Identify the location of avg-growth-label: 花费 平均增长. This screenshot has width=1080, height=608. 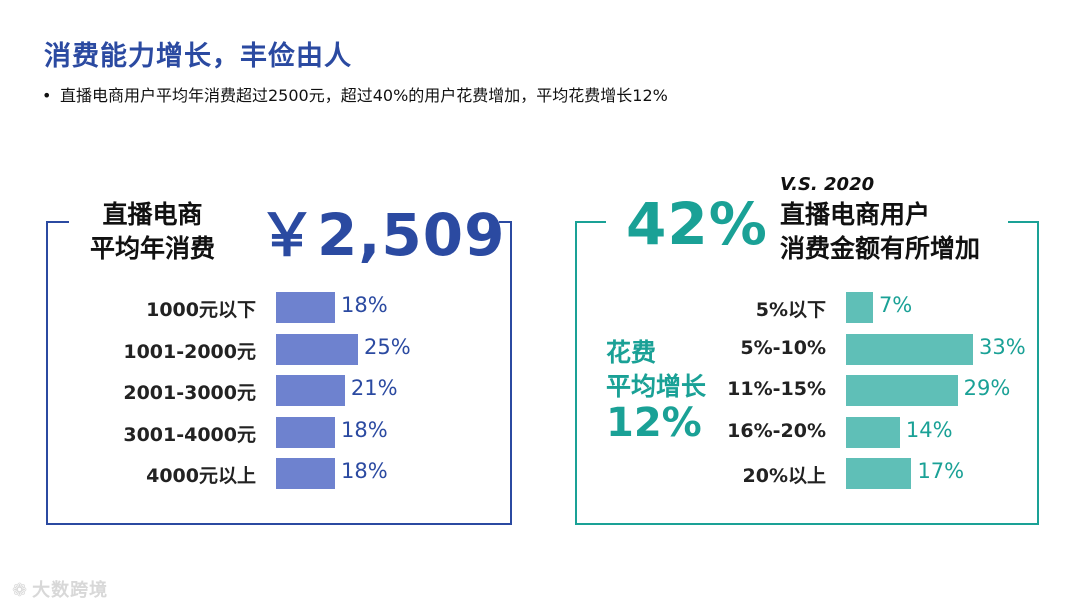
(656, 370).